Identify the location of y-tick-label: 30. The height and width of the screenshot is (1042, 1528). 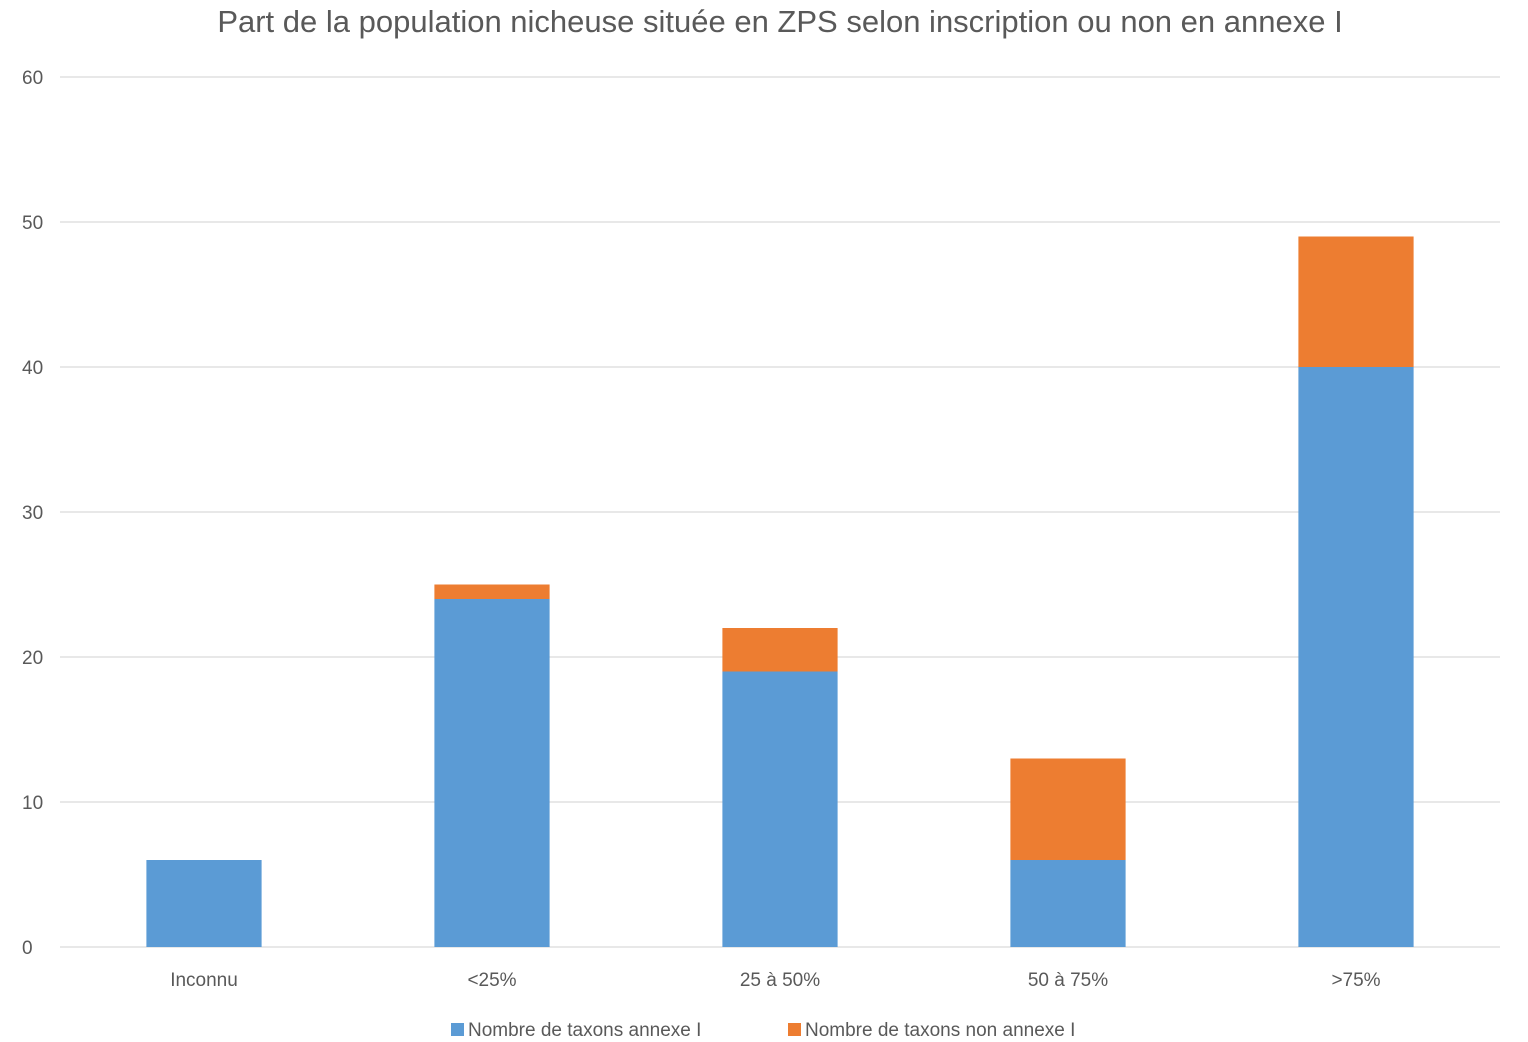
(32, 513).